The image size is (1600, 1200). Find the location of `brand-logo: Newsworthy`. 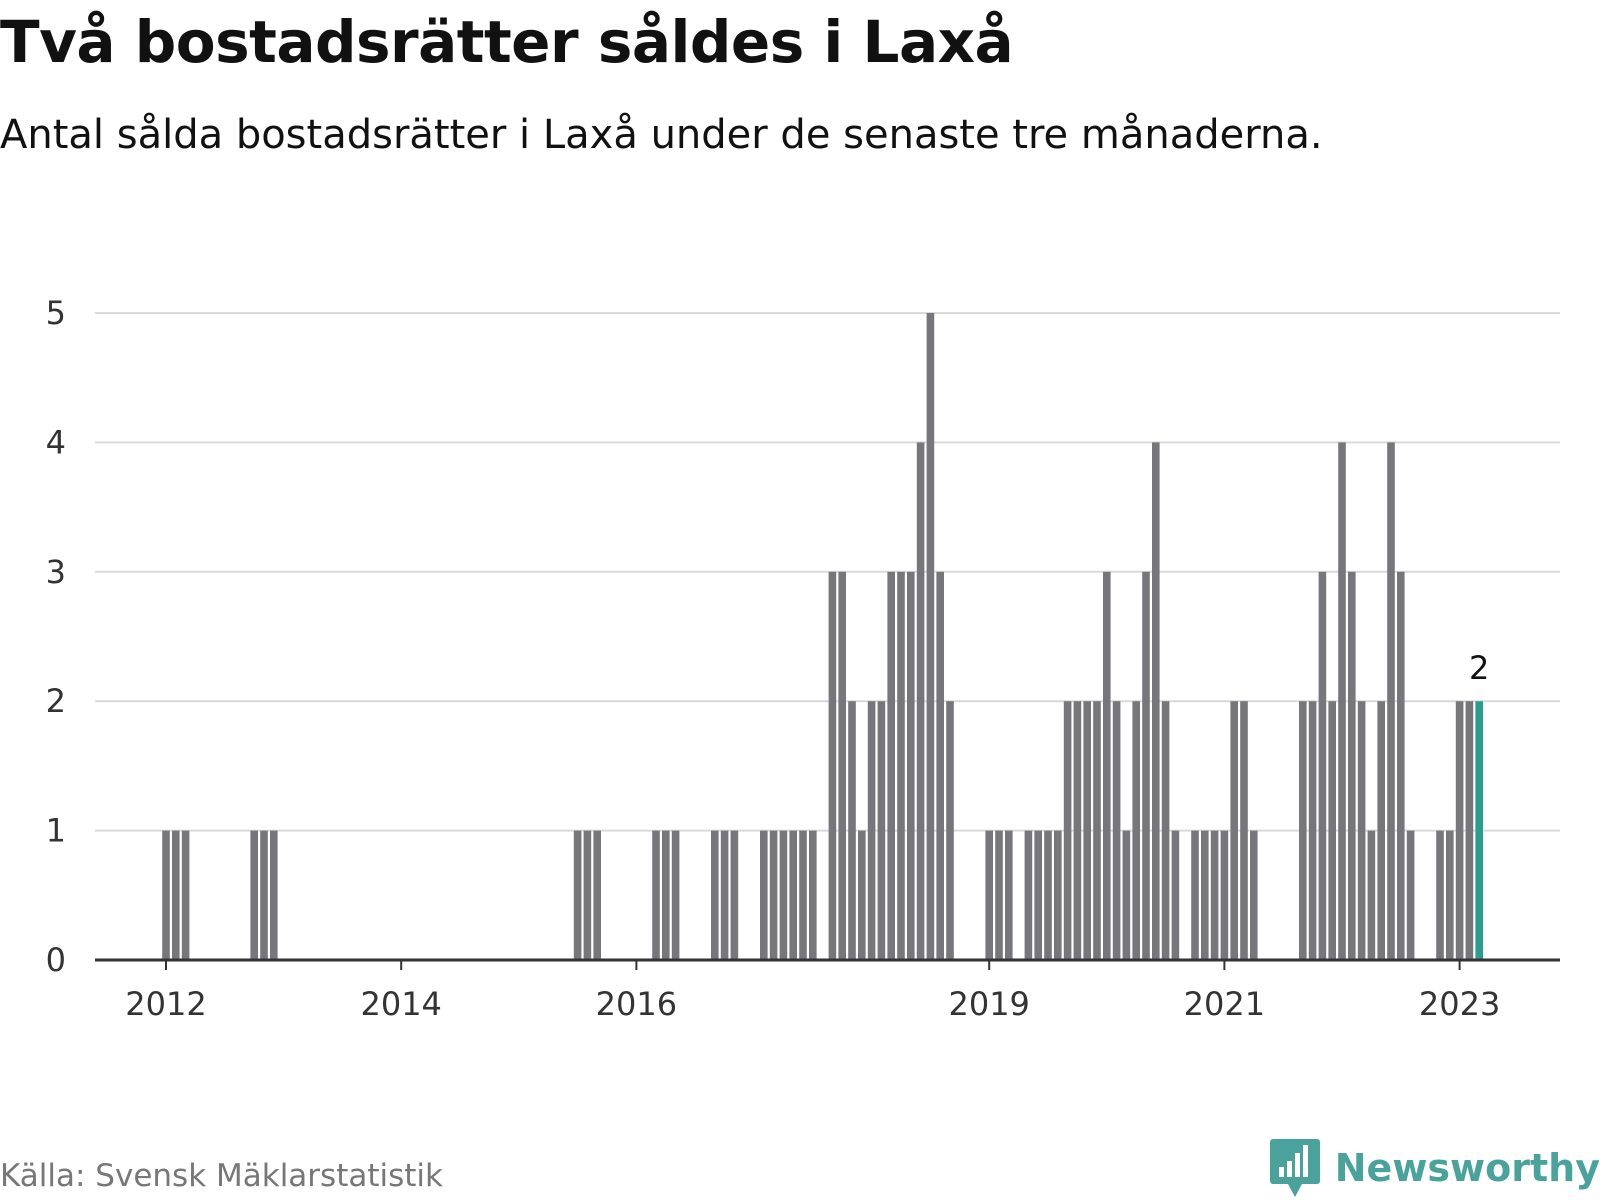

brand-logo: Newsworthy is located at coordinates (1434, 1168).